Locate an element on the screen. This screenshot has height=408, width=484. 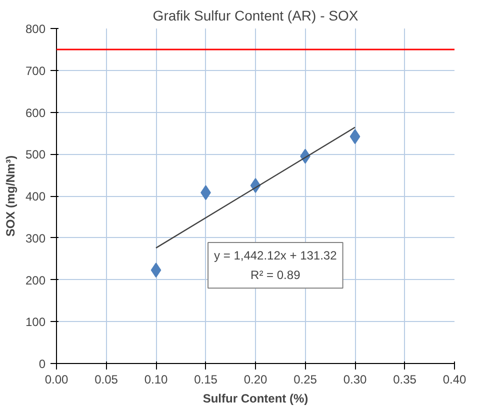
y-tick-label: 800 is located at coordinates (35, 29).